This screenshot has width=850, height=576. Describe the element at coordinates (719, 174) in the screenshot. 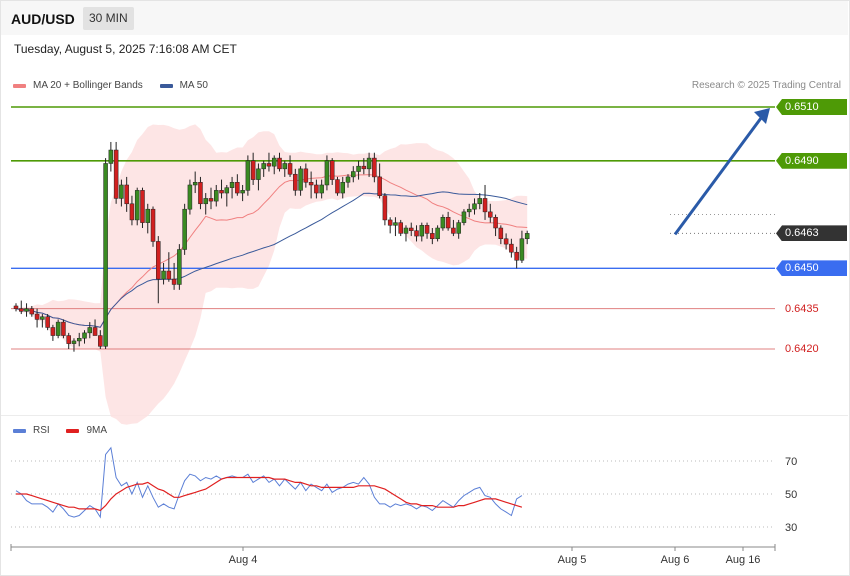

I see `forecast-arrow-shaft` at that location.